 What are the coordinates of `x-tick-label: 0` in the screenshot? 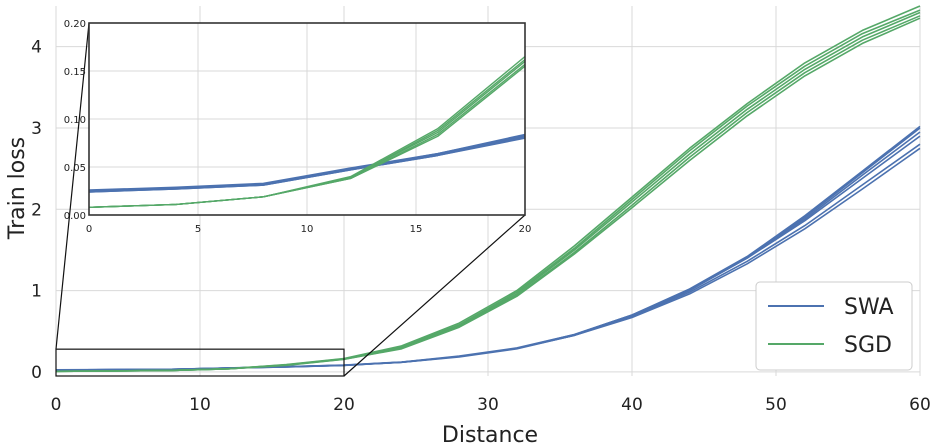 It's located at (56, 405).